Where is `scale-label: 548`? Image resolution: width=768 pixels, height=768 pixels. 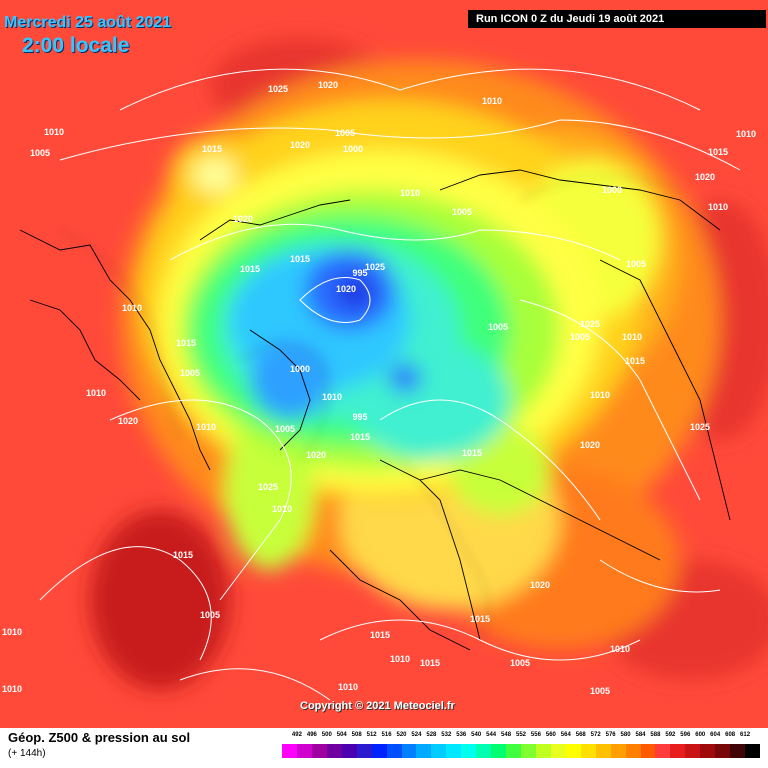
scale-label: 548 is located at coordinates (506, 735).